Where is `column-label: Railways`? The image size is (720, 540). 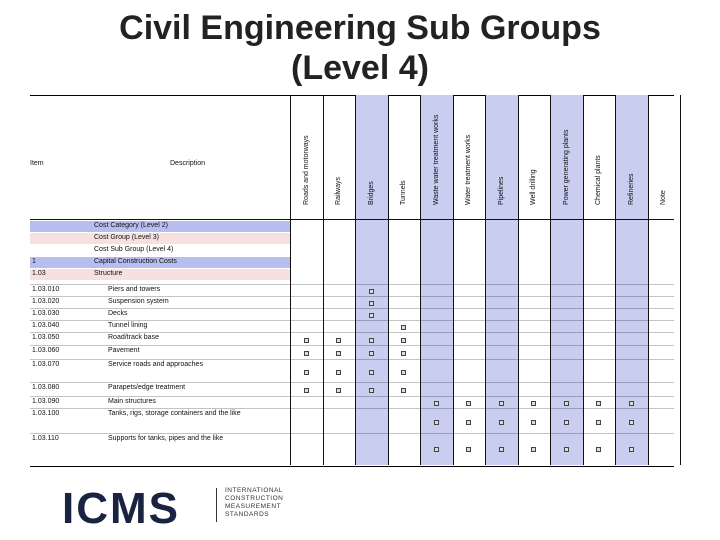
column-label: Railways is located at coordinates (339, 190).